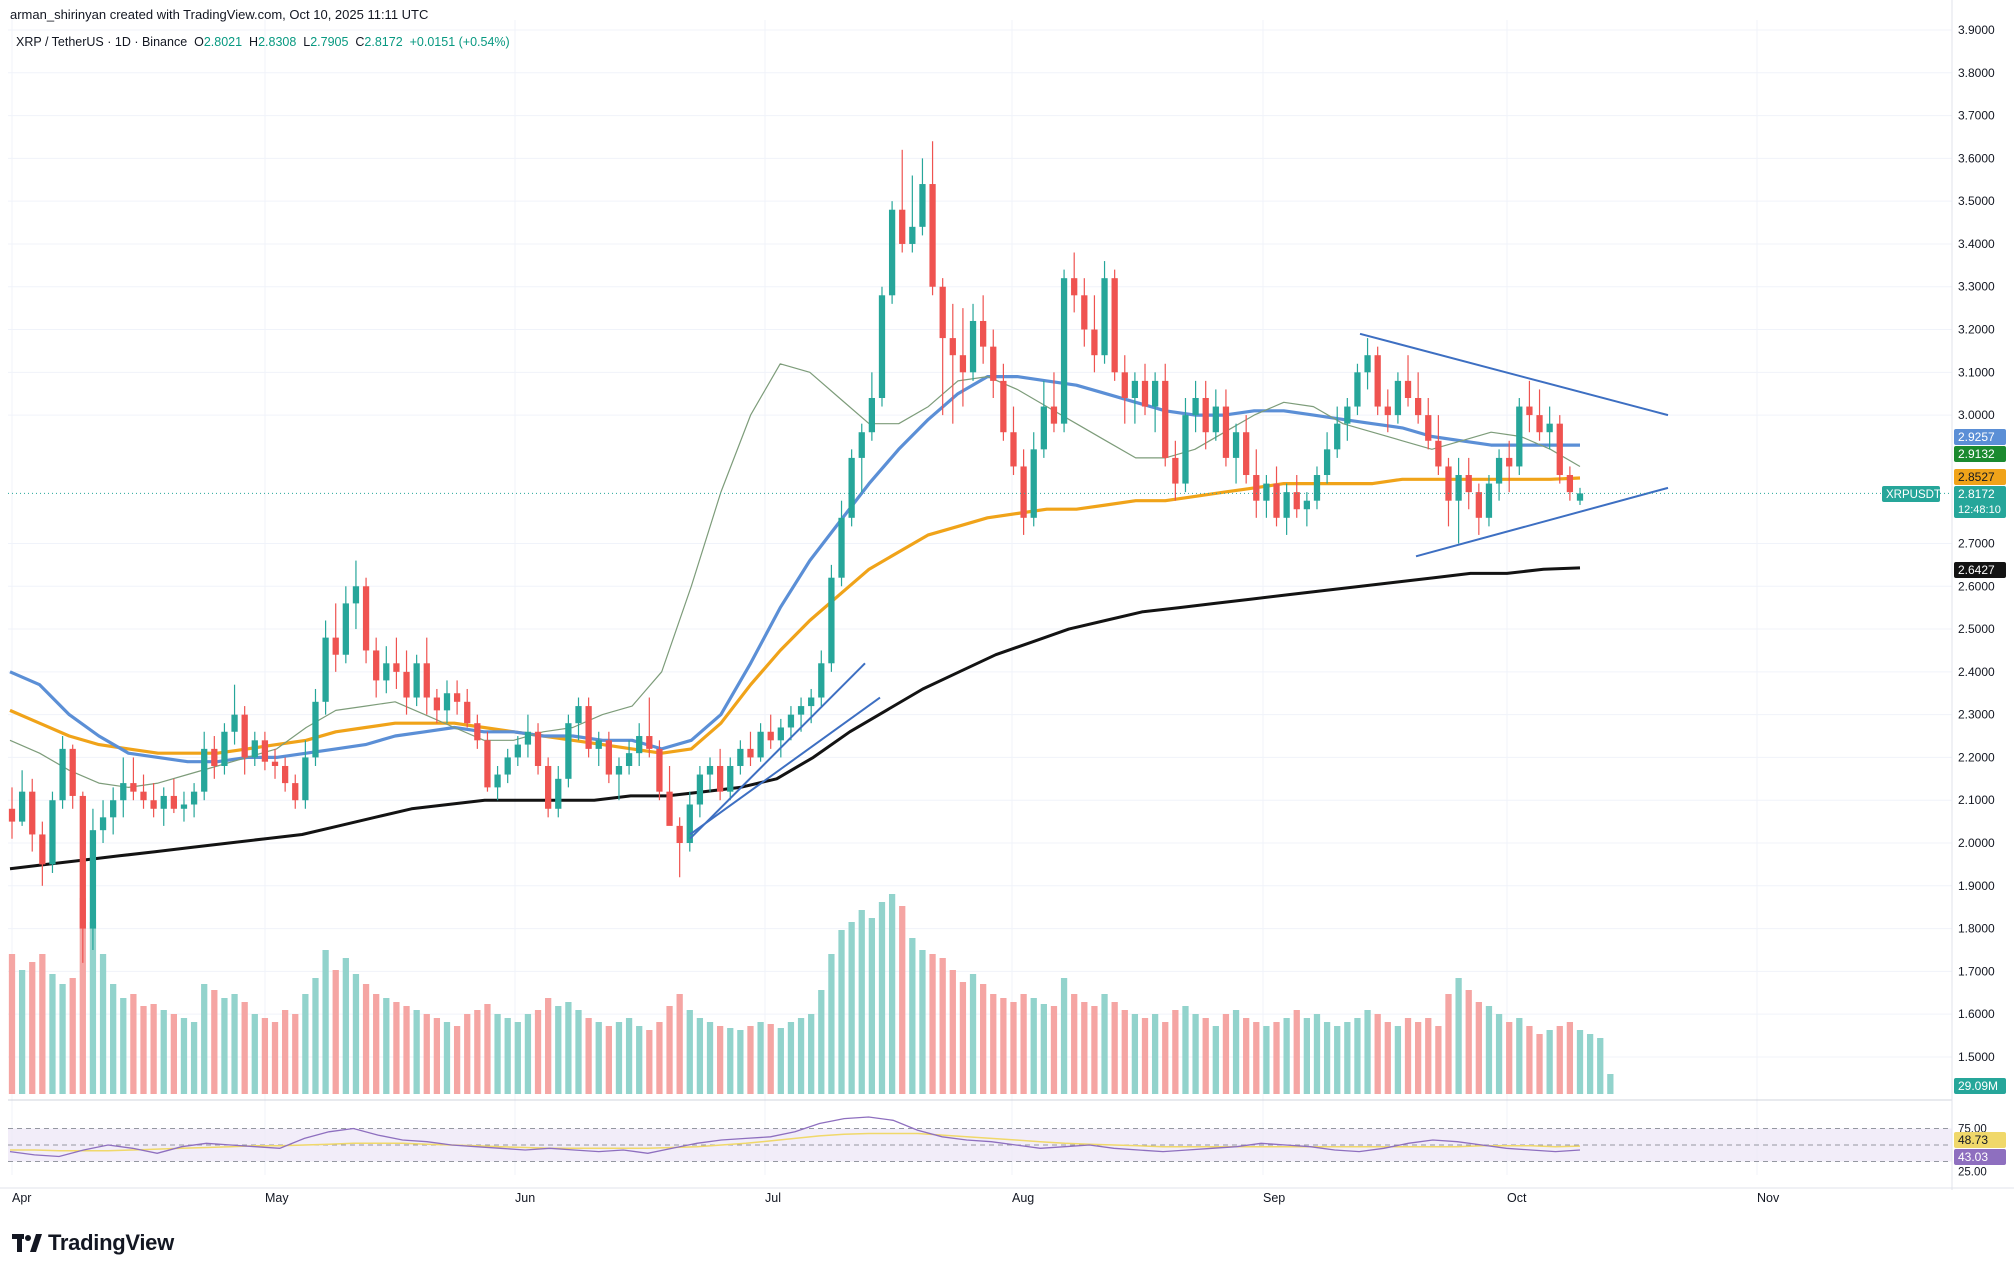  Describe the element at coordinates (1976, 437) in the screenshot. I see `badge-sma50: 2.9257` at that location.